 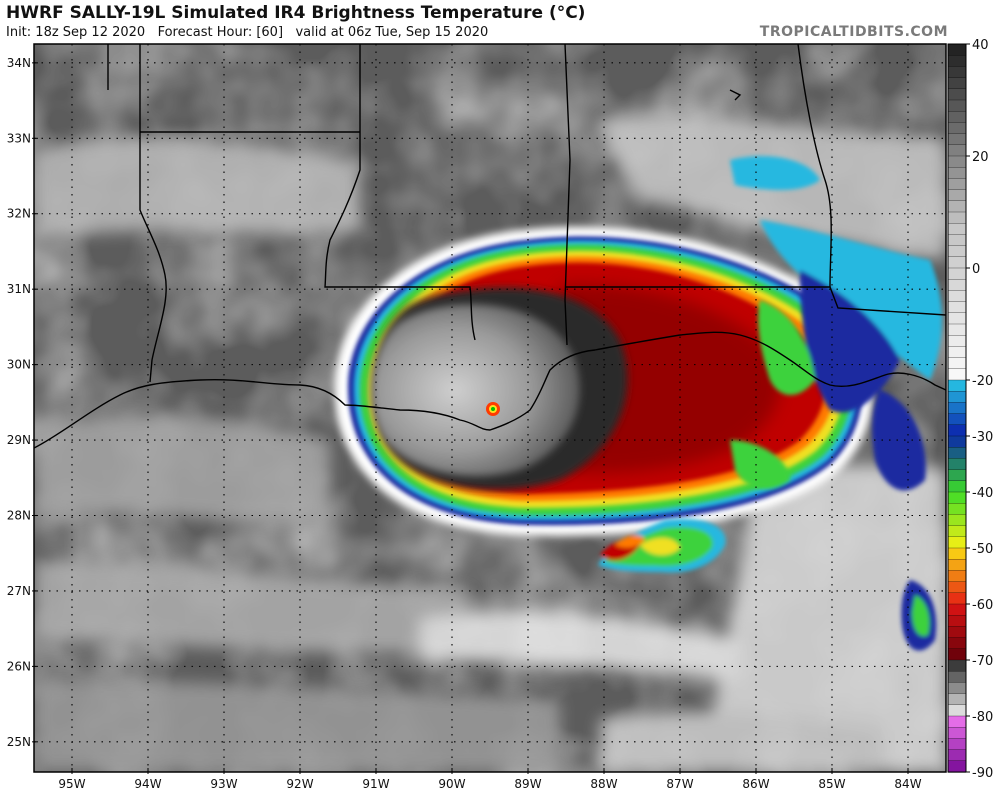 I want to click on lon-label: 91W, so click(x=375, y=784).